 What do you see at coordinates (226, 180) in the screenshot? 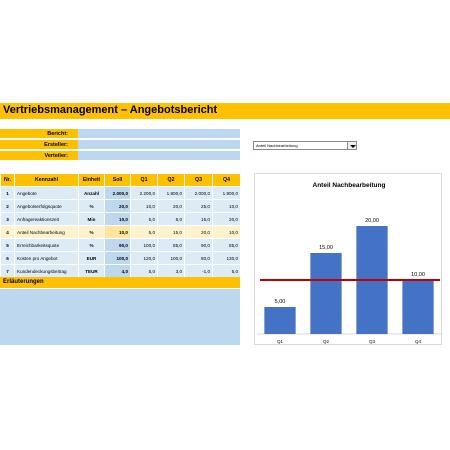
I see `header-q4: Q4` at bounding box center [226, 180].